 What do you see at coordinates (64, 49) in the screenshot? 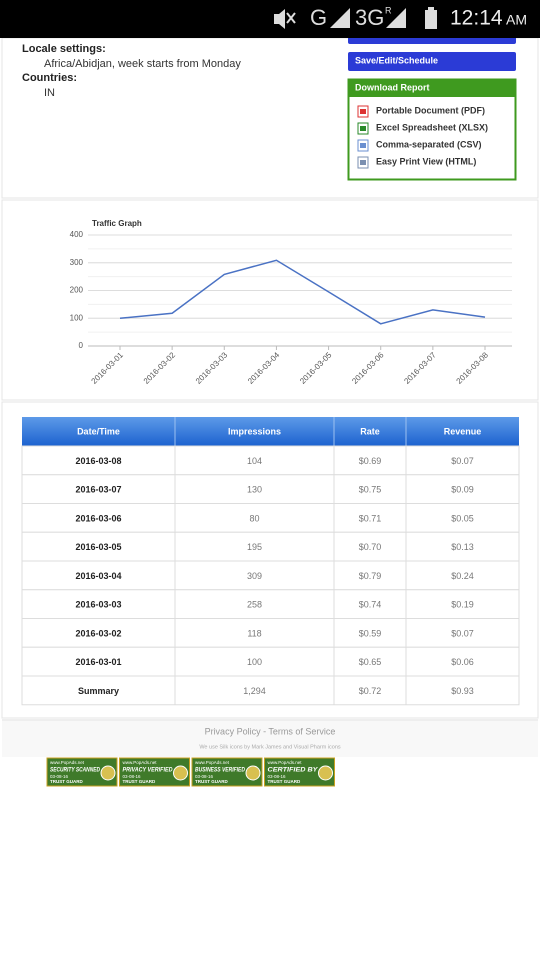
I see `locale-label: Locale settings:` at bounding box center [64, 49].